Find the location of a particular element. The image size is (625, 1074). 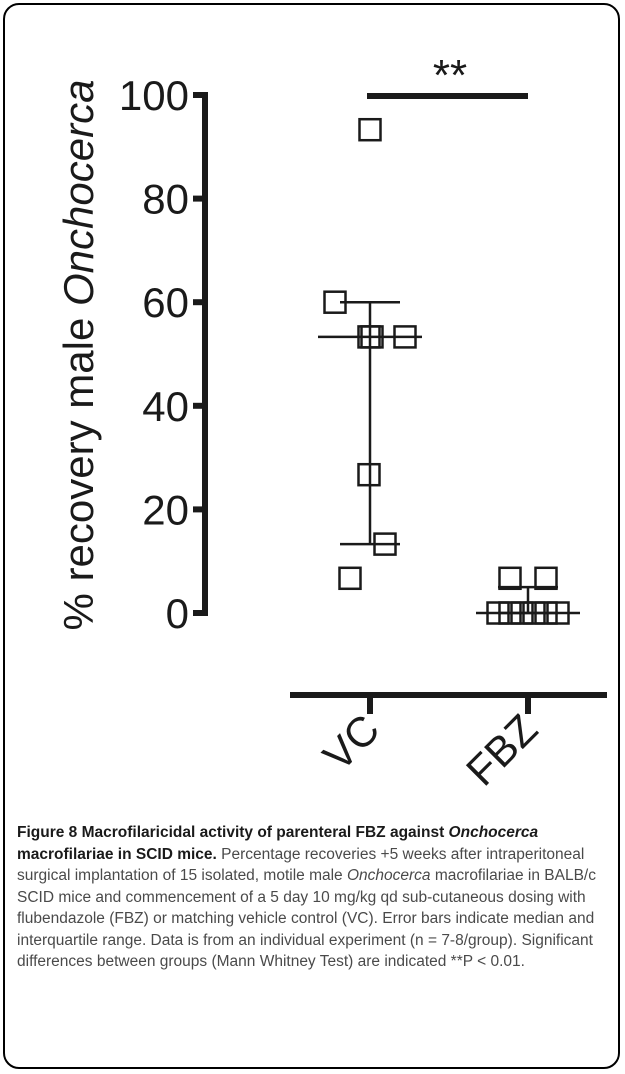

error-bars is located at coordinates (449, 457).